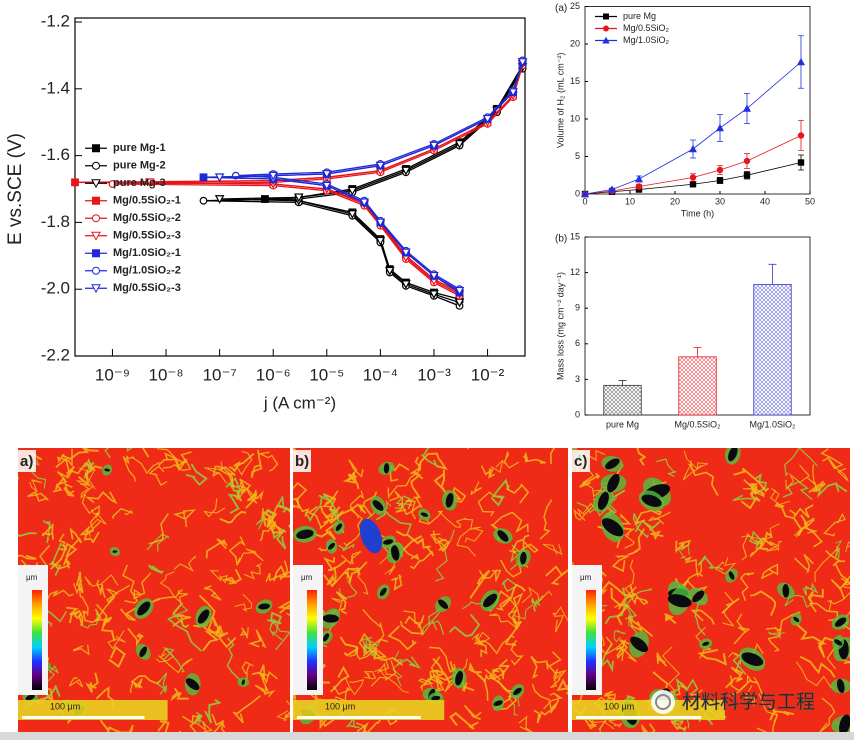 The width and height of the screenshot is (854, 740). I want to click on x-tick-label: 50, so click(810, 201).